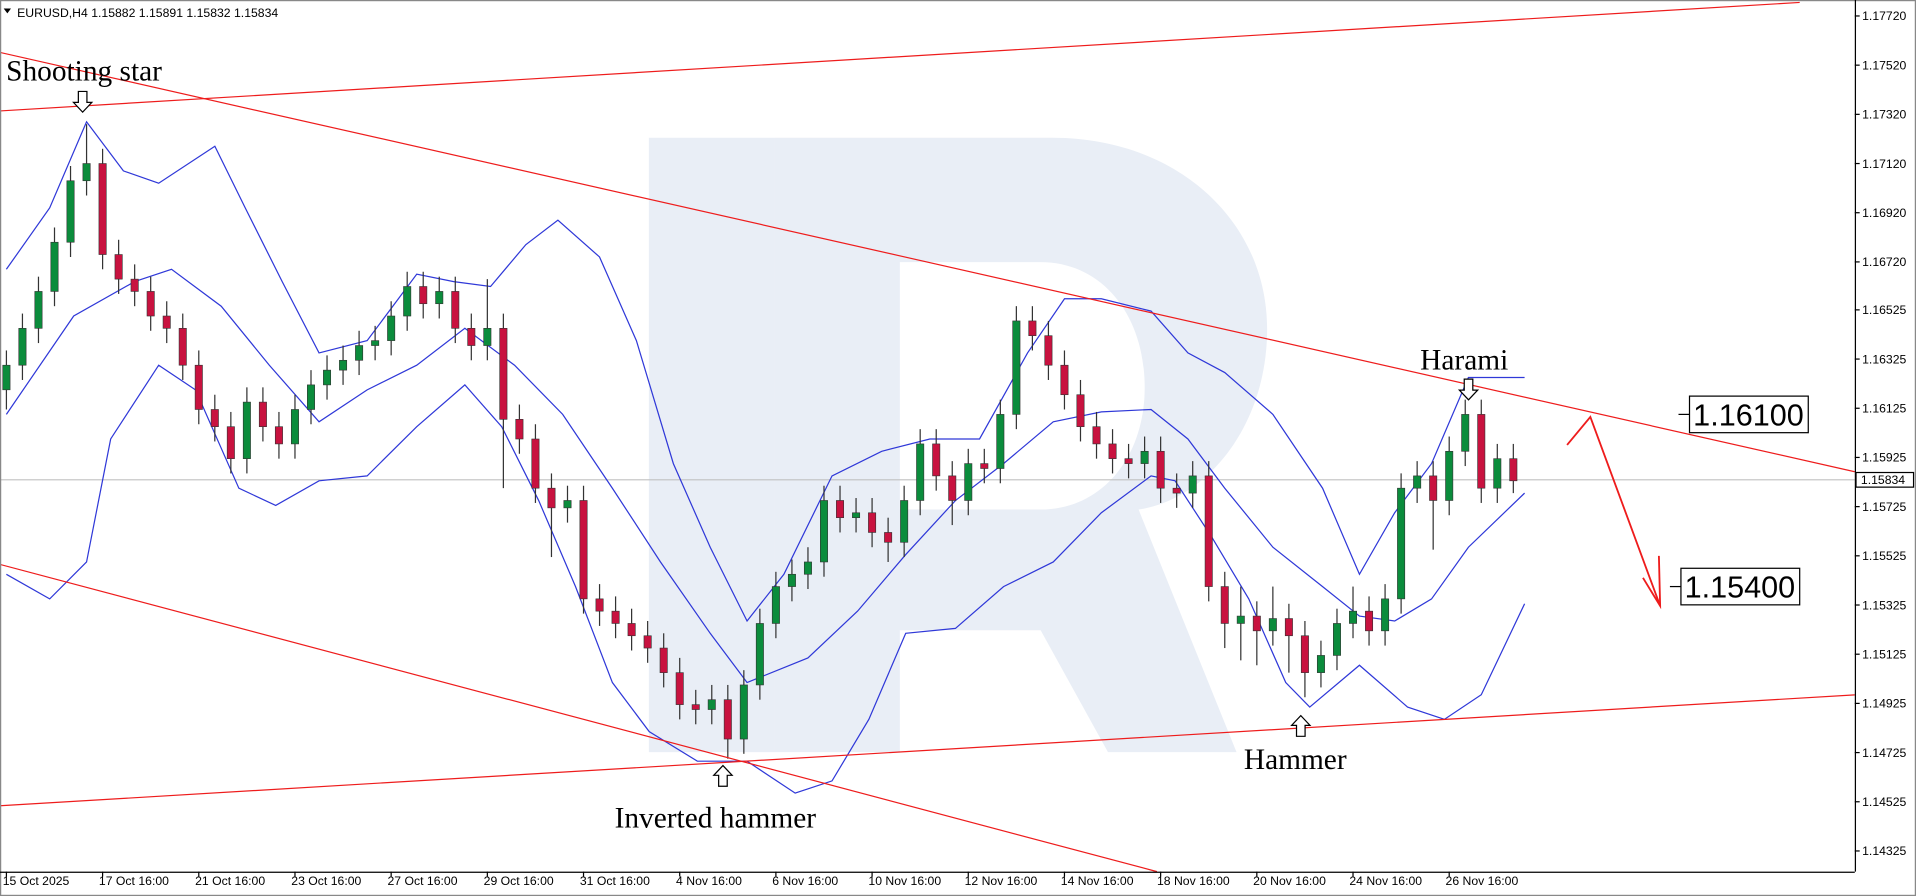 The height and width of the screenshot is (896, 1916). Describe the element at coordinates (1613, 511) in the screenshot. I see `forecast-arrow` at that location.